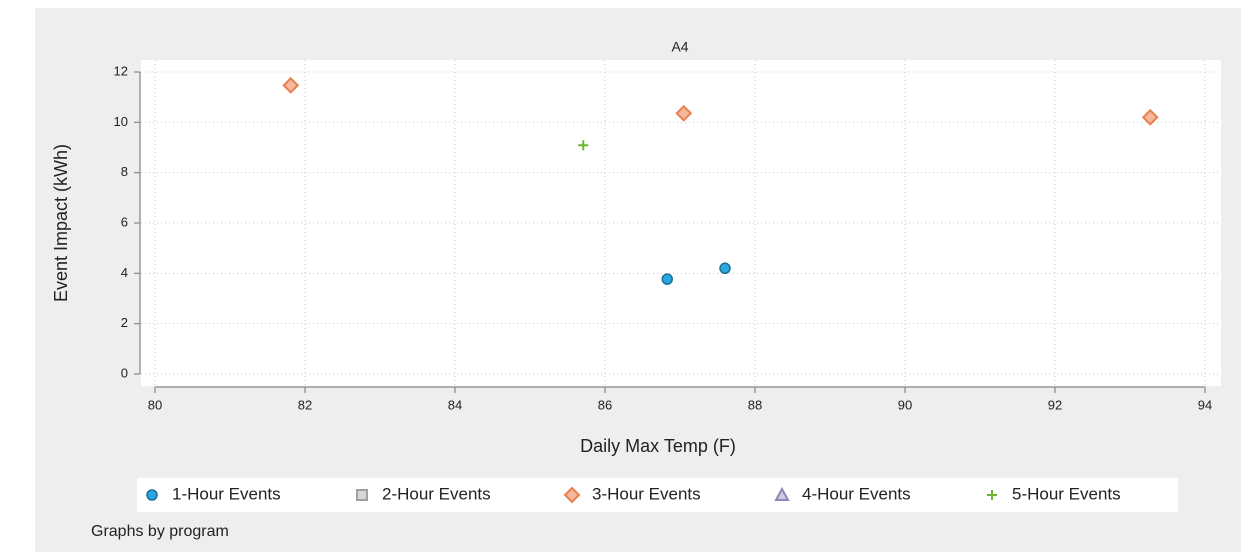 The image size is (1251, 560). I want to click on x-tick-label: 88, so click(755, 404).